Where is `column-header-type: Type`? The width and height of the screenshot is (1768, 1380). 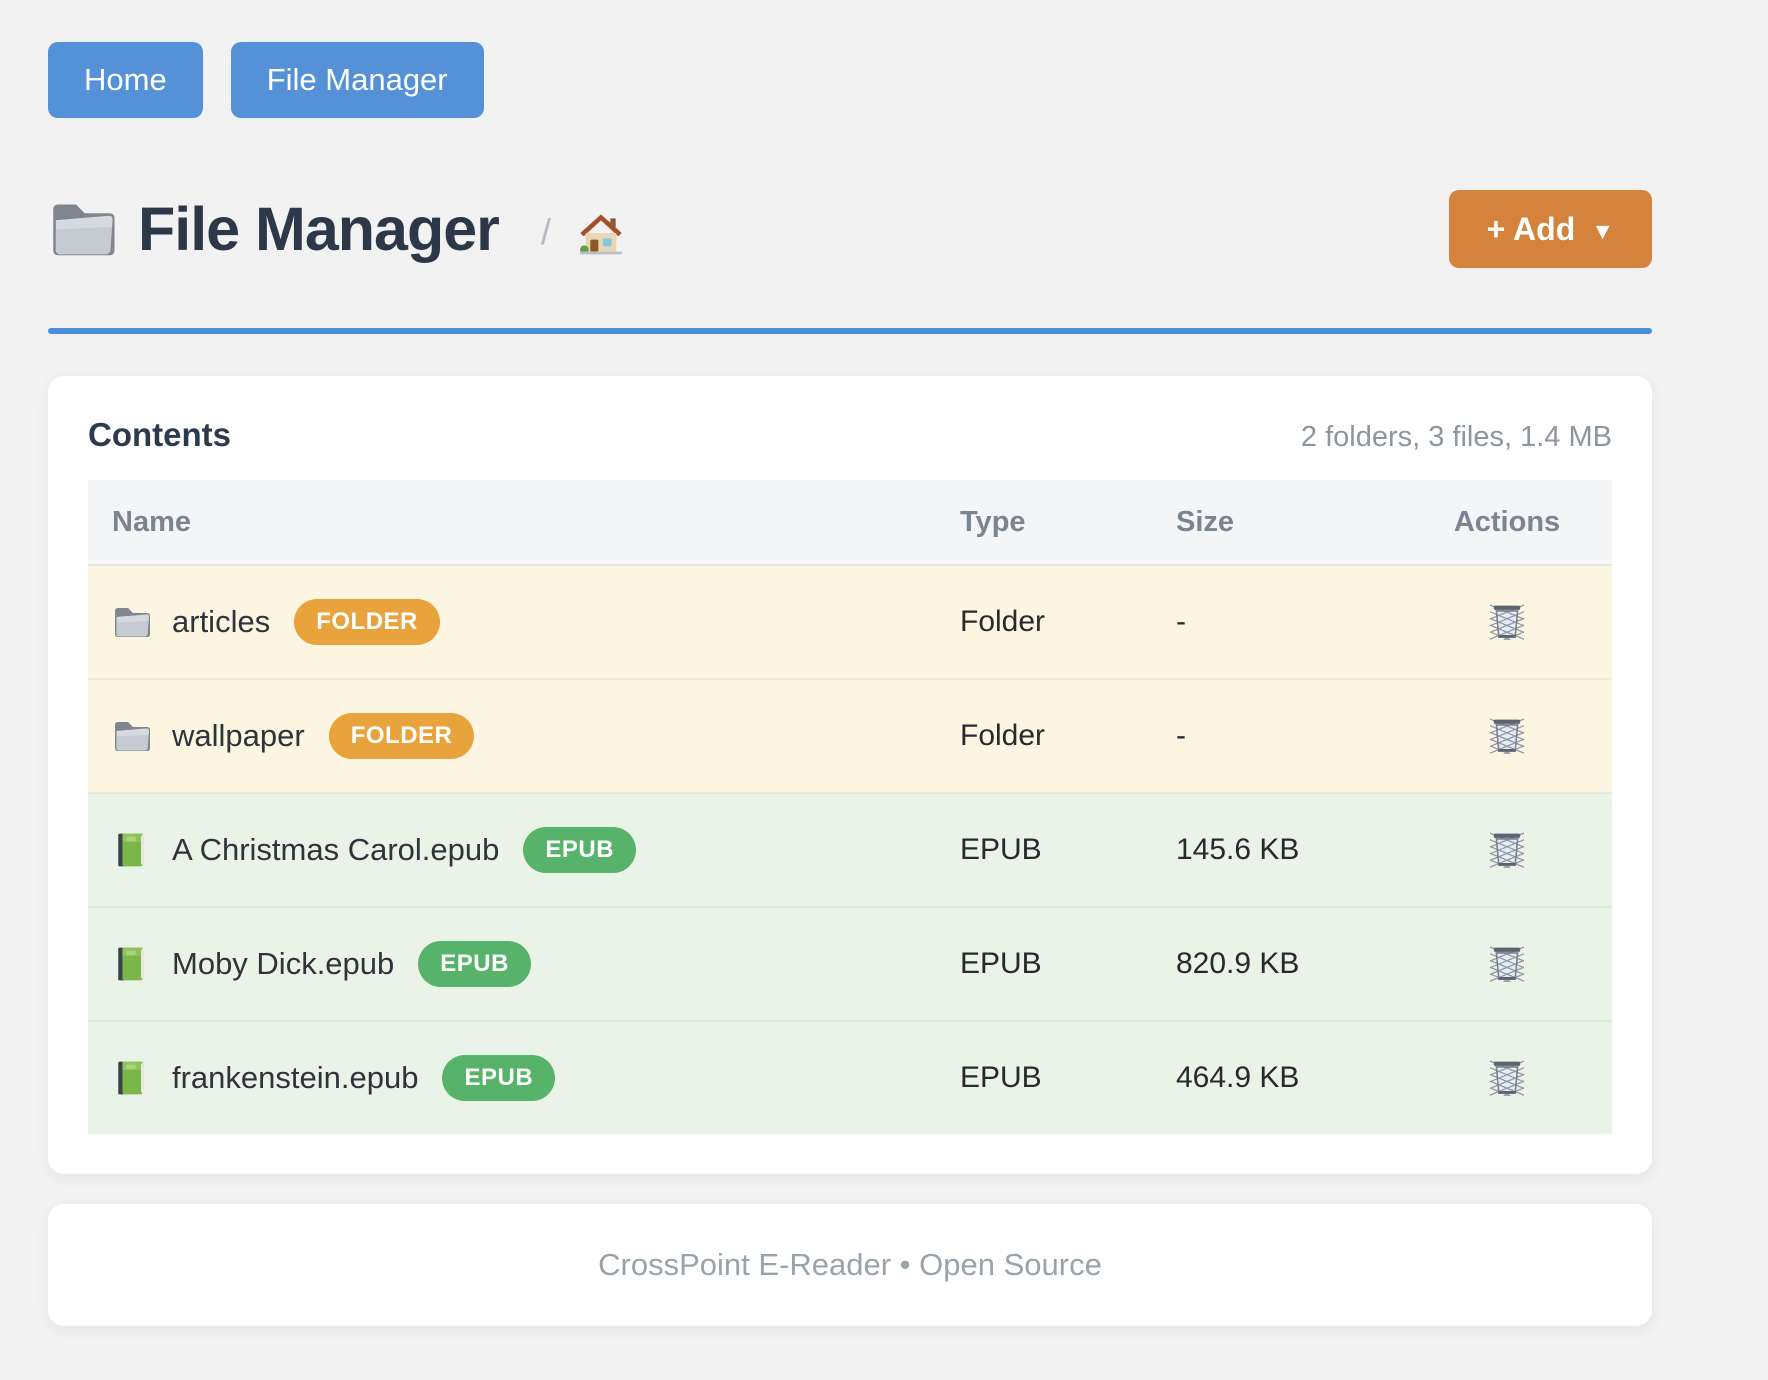
column-header-type: Type is located at coordinates (1044, 522).